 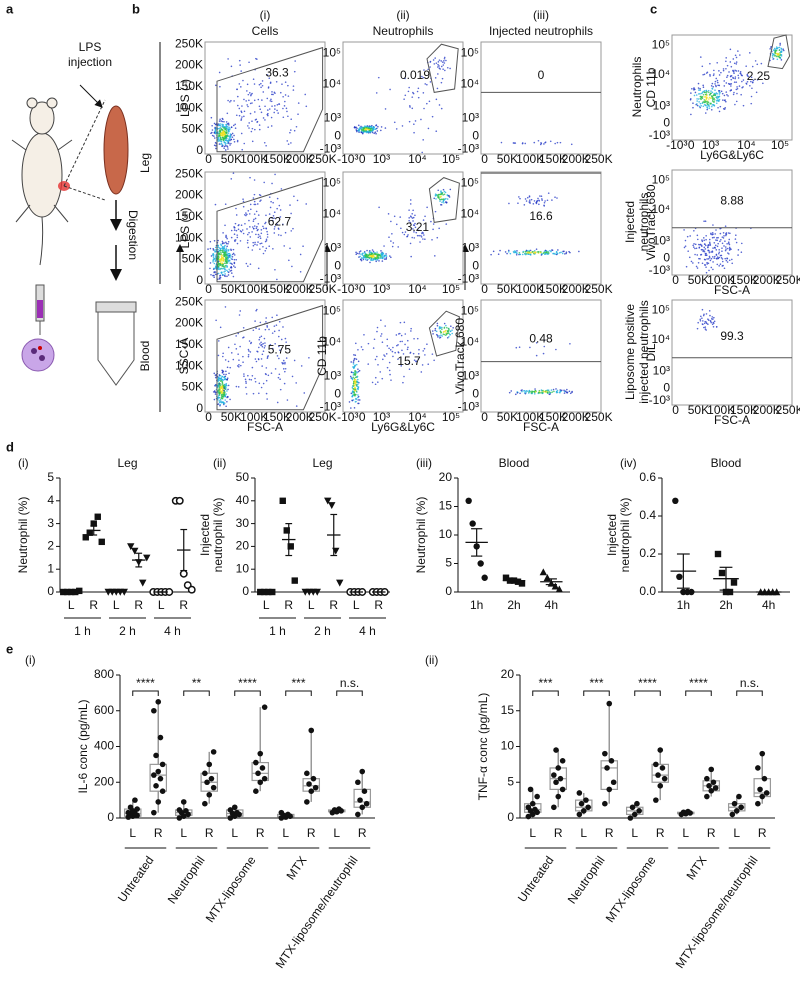 What do you see at coordinates (332, 375) in the screenshot?
I see `y-tick-label: 10³` at bounding box center [332, 375].